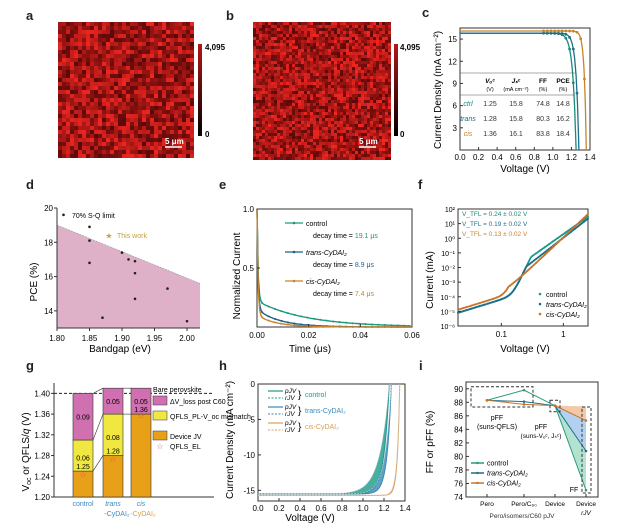 The height and width of the screenshot is (529, 626). Describe the element at coordinates (126, 90) in the screenshot. I see `heatmap-a` at that location.